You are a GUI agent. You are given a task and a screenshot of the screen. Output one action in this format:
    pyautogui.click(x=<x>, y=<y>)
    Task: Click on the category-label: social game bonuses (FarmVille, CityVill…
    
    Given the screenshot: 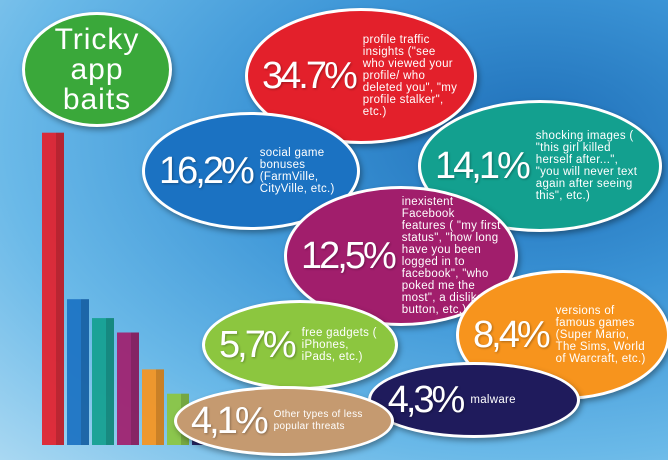 What is the action you would take?
    pyautogui.click(x=297, y=171)
    